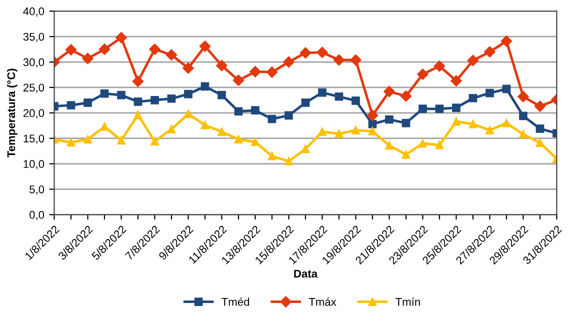 The height and width of the screenshot is (318, 571). What do you see at coordinates (33, 88) in the screenshot?
I see `y-tick-label: 25,0` at bounding box center [33, 88].